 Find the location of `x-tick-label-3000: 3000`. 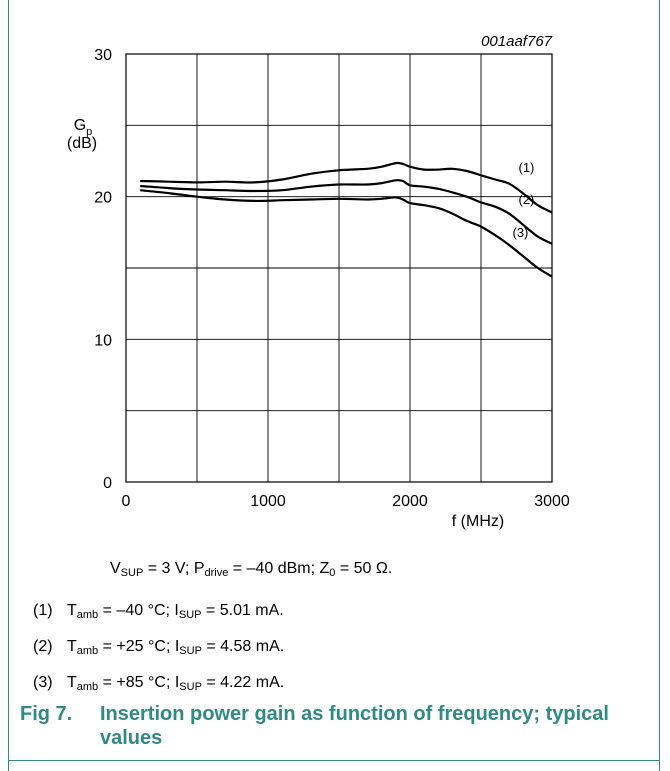

x-tick-label-3000: 3000 is located at coordinates (552, 501).